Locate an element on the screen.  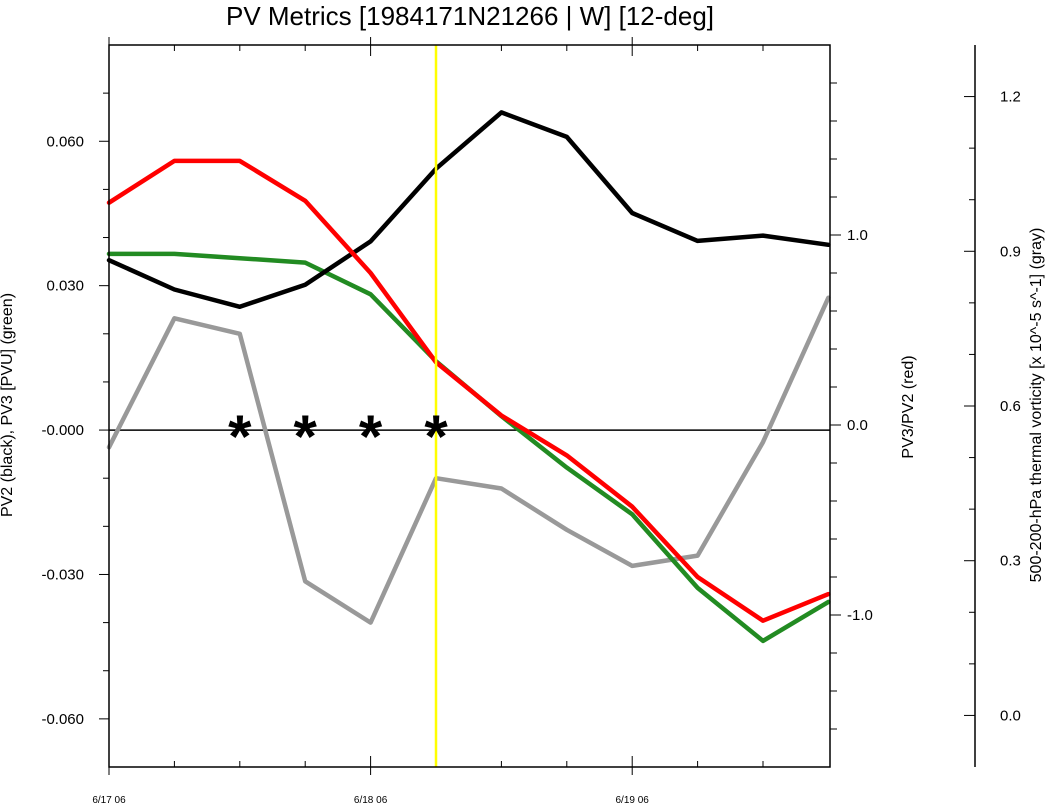
y-left-tick-label: -0.030 is located at coordinates (62, 574).